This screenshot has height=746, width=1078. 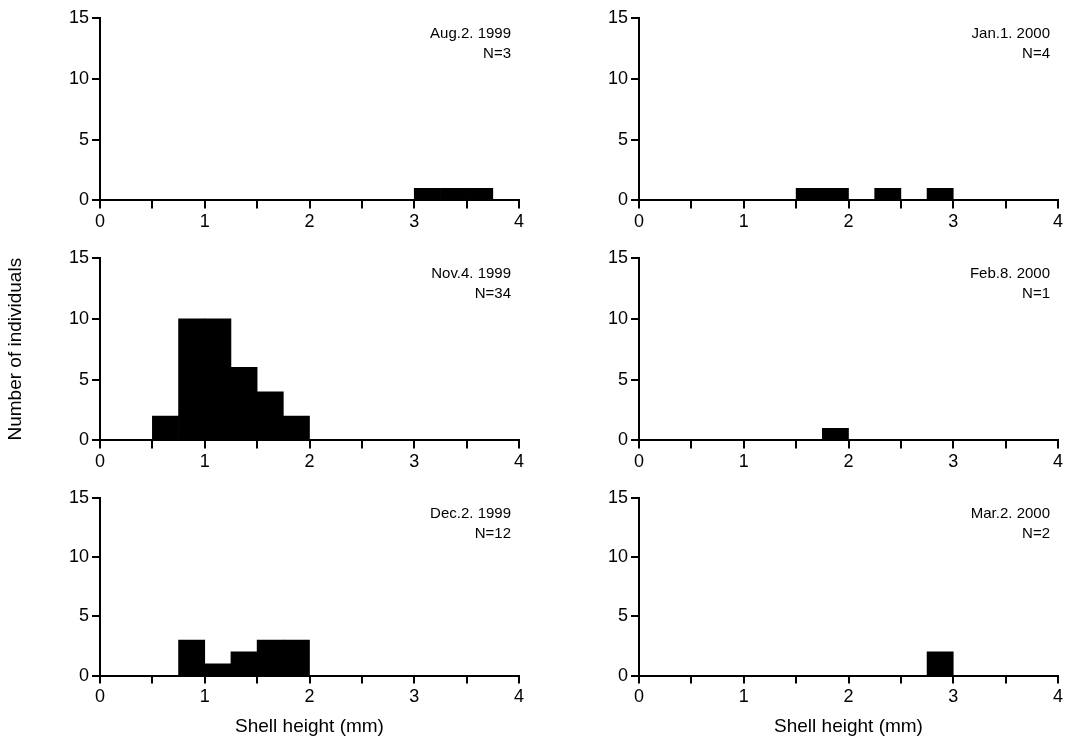 I want to click on y-axis-title: Number of individuals, so click(x=14, y=349).